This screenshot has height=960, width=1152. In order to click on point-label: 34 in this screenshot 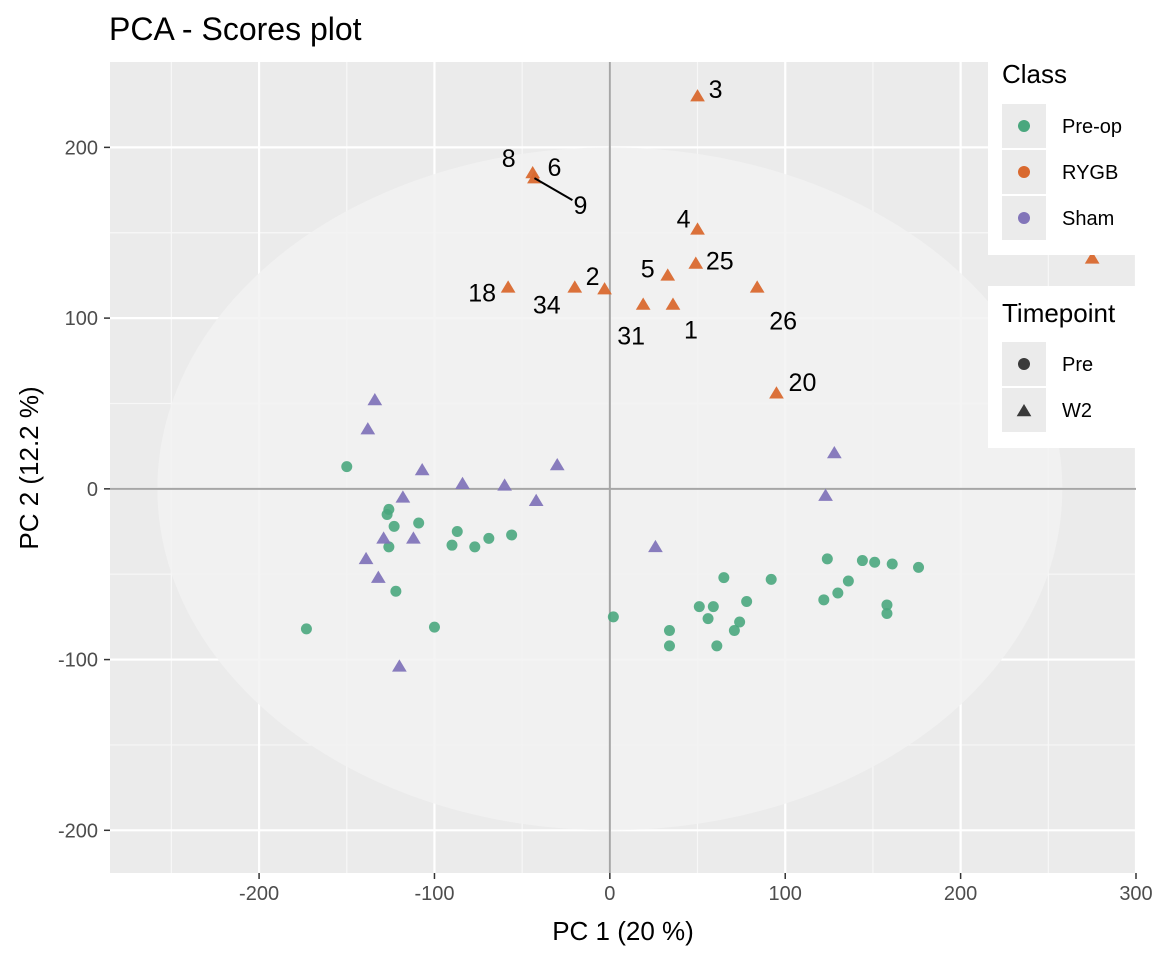, I will do `click(547, 305)`.